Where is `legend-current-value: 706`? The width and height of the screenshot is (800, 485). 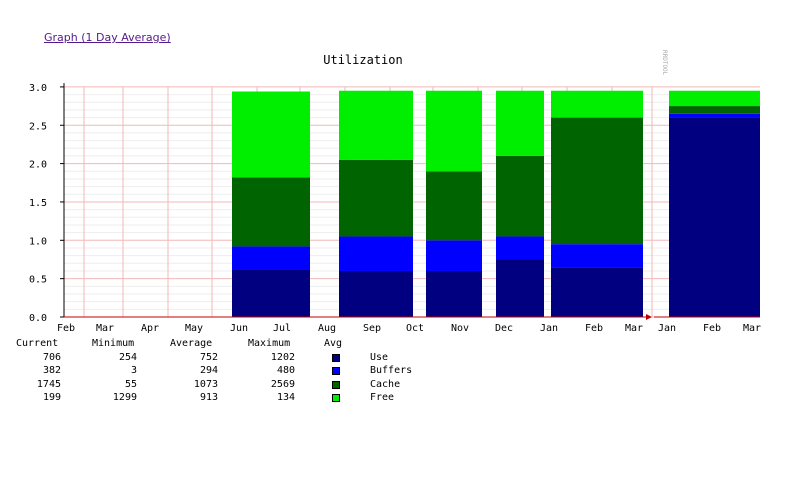
legend-current-value: 706 is located at coordinates (51, 357).